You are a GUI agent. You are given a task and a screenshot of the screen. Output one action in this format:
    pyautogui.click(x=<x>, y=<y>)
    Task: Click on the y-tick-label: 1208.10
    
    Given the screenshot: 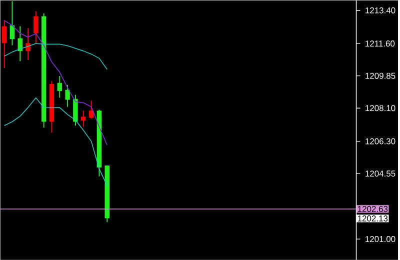 What is the action you would take?
    pyautogui.click(x=381, y=107)
    